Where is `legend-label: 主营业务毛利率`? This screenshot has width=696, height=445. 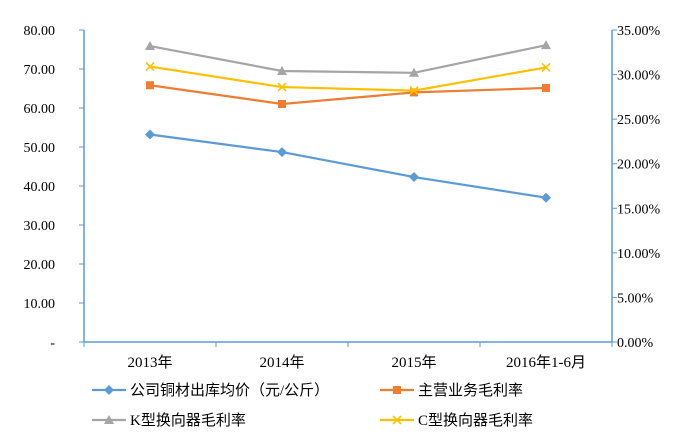
legend-label: 主营业务毛利率 is located at coordinates (470, 390).